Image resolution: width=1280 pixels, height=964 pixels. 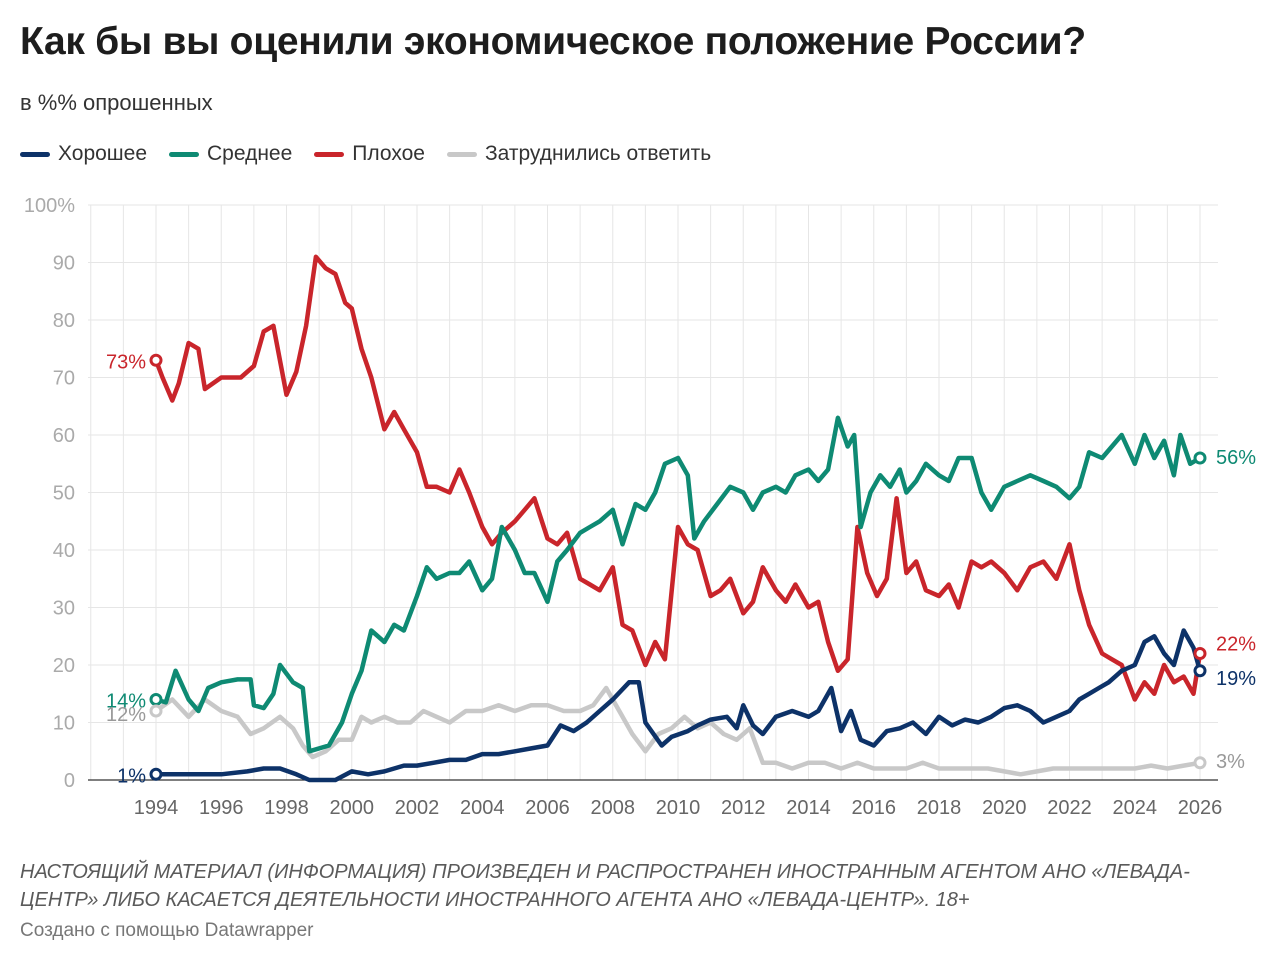 I want to click on y-tick-label: 30, so click(x=64, y=609).